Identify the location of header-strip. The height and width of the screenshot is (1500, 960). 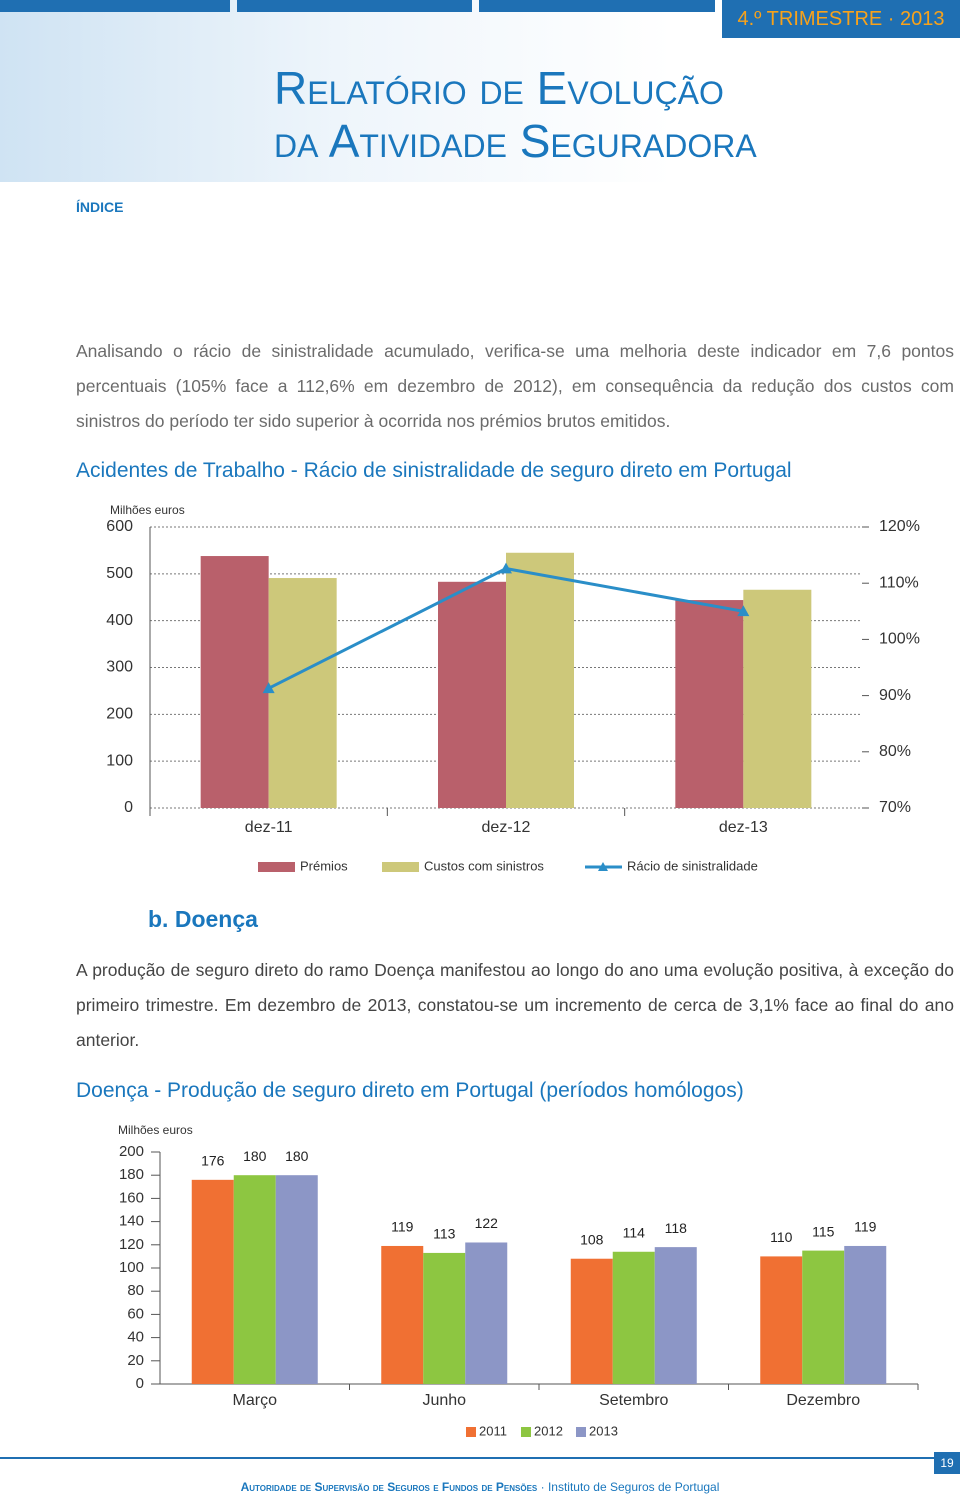
(357, 6).